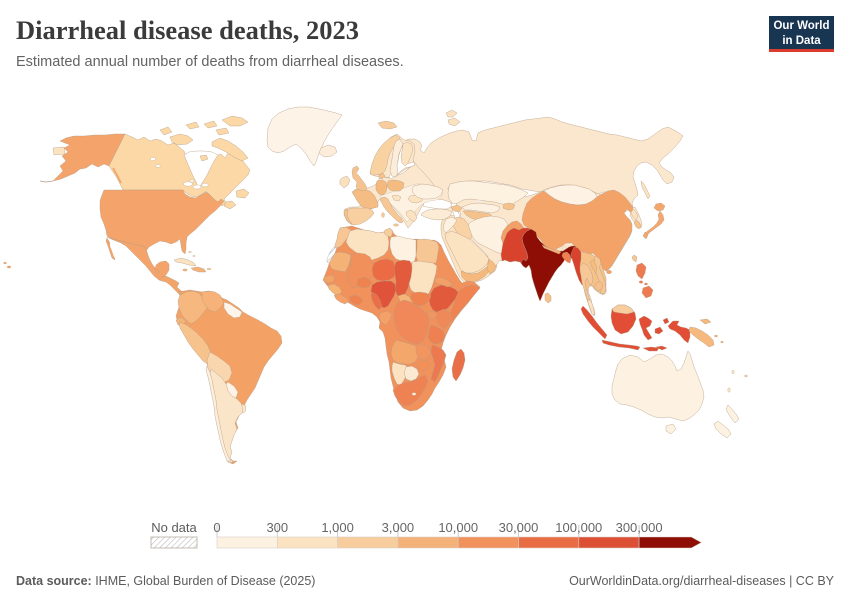  I want to click on svg-text: 0, so click(216, 527).